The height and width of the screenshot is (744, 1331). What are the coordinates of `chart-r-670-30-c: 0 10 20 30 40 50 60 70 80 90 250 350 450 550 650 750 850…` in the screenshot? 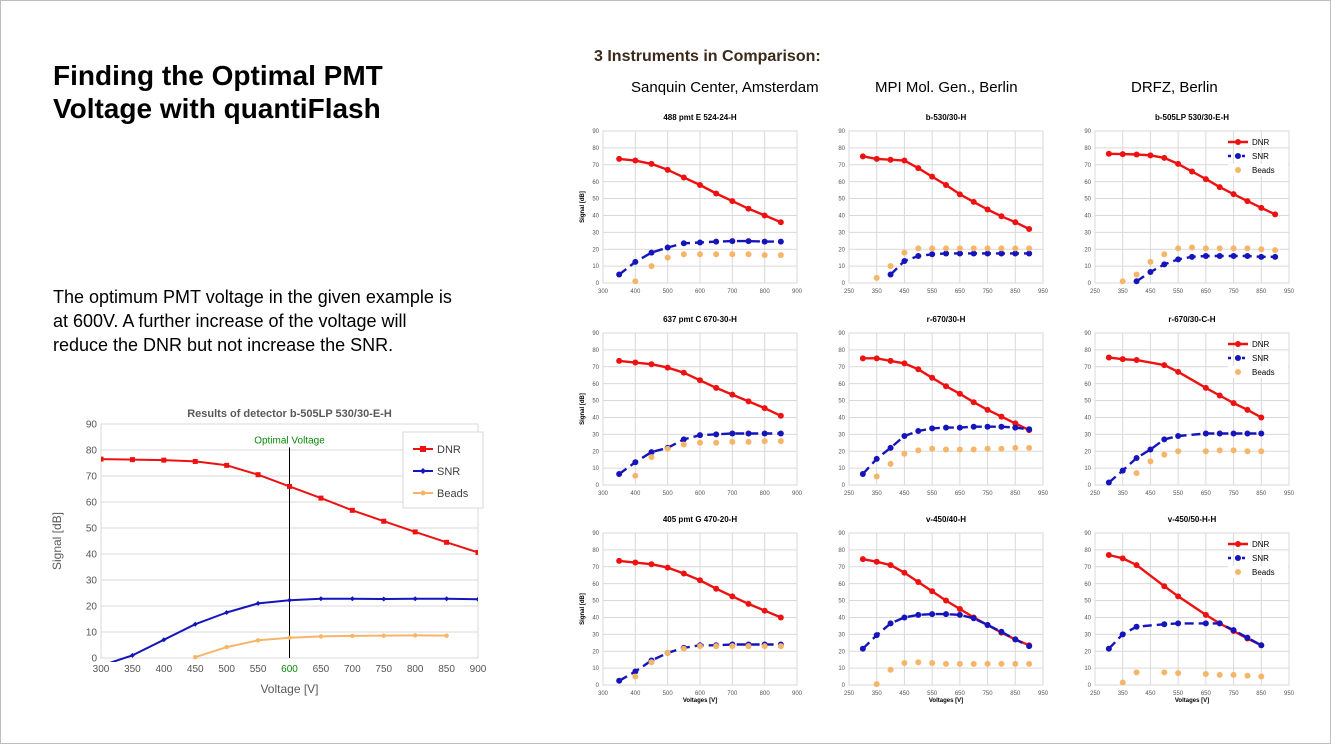 It's located at (1189, 406).